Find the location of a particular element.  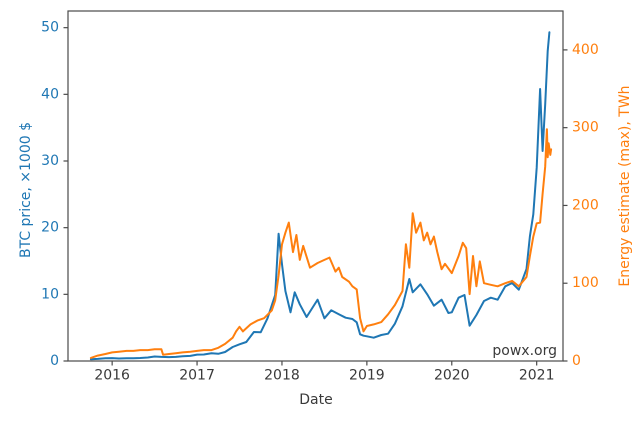

x-tick-label: 2018 is located at coordinates (282, 376).